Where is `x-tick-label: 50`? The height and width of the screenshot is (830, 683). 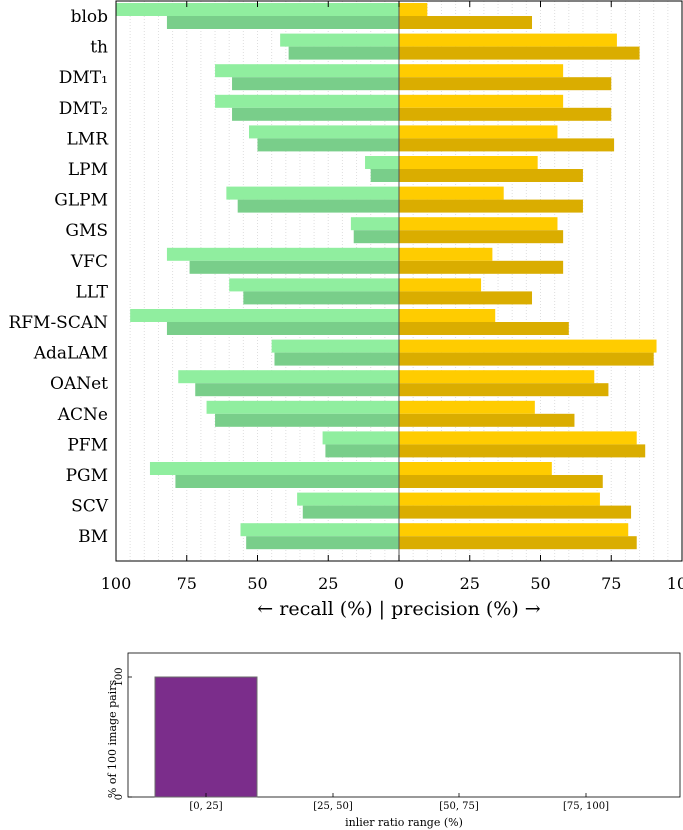
x-tick-label: 50 is located at coordinates (257, 583).